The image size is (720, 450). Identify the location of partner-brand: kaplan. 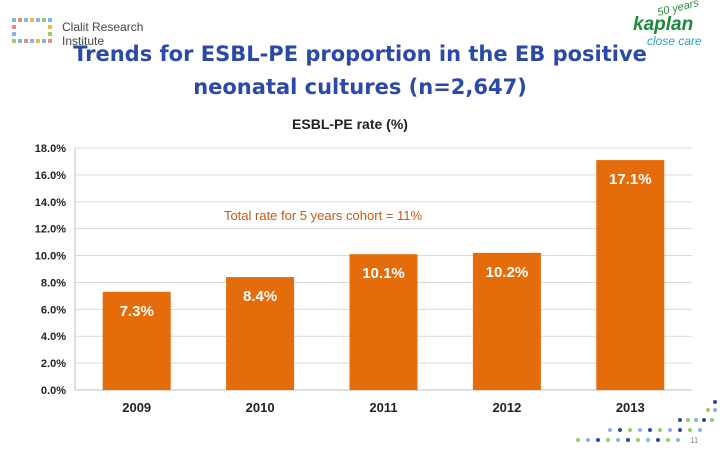
(663, 24).